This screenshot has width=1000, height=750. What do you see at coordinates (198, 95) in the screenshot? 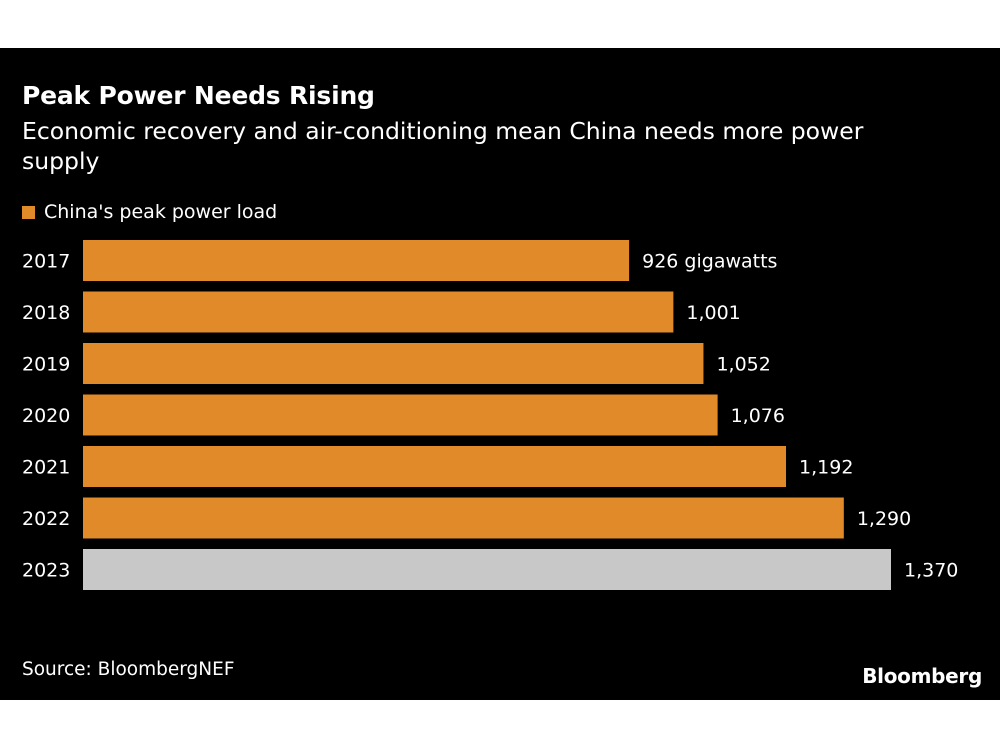
I see `chart-title: Peak Power Needs Rising` at bounding box center [198, 95].